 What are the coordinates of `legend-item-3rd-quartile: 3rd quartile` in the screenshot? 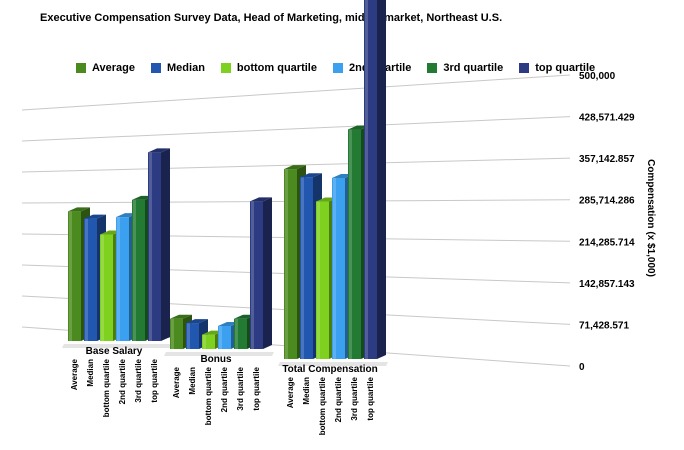 It's located at (465, 68).